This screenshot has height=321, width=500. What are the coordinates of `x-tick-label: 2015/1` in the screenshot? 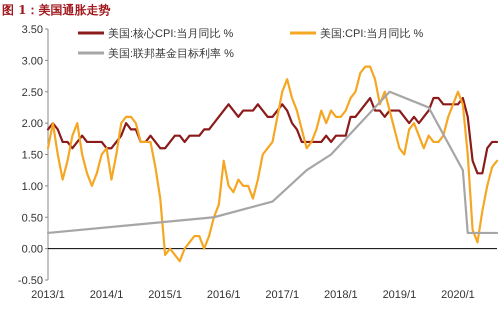 It's located at (165, 295).